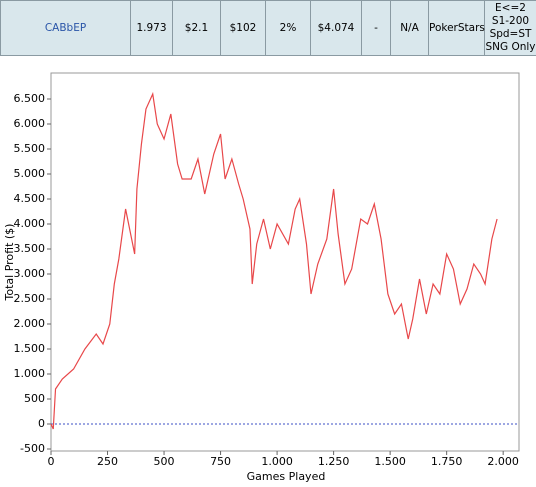  What do you see at coordinates (30, 248) in the screenshot?
I see `y-tick-label: 3.500` at bounding box center [30, 248].